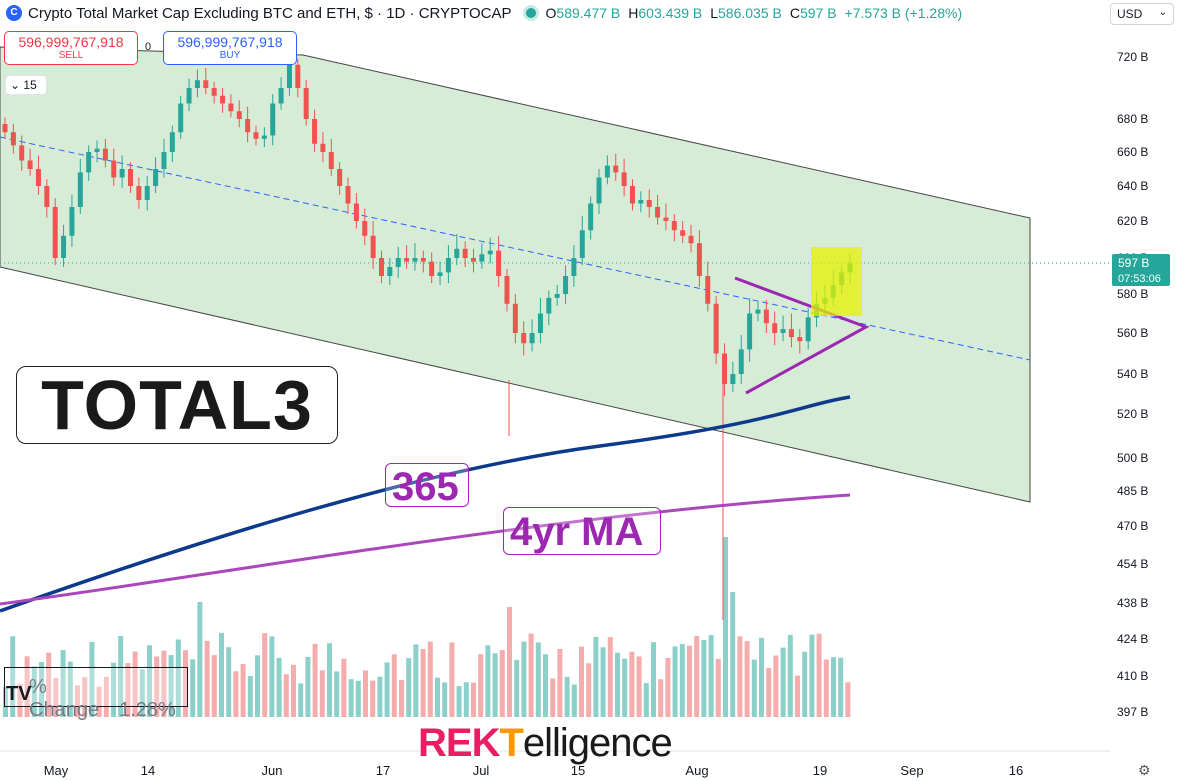  Describe the element at coordinates (813, 13) in the screenshot. I see `ohlc-close: C597 B` at that location.